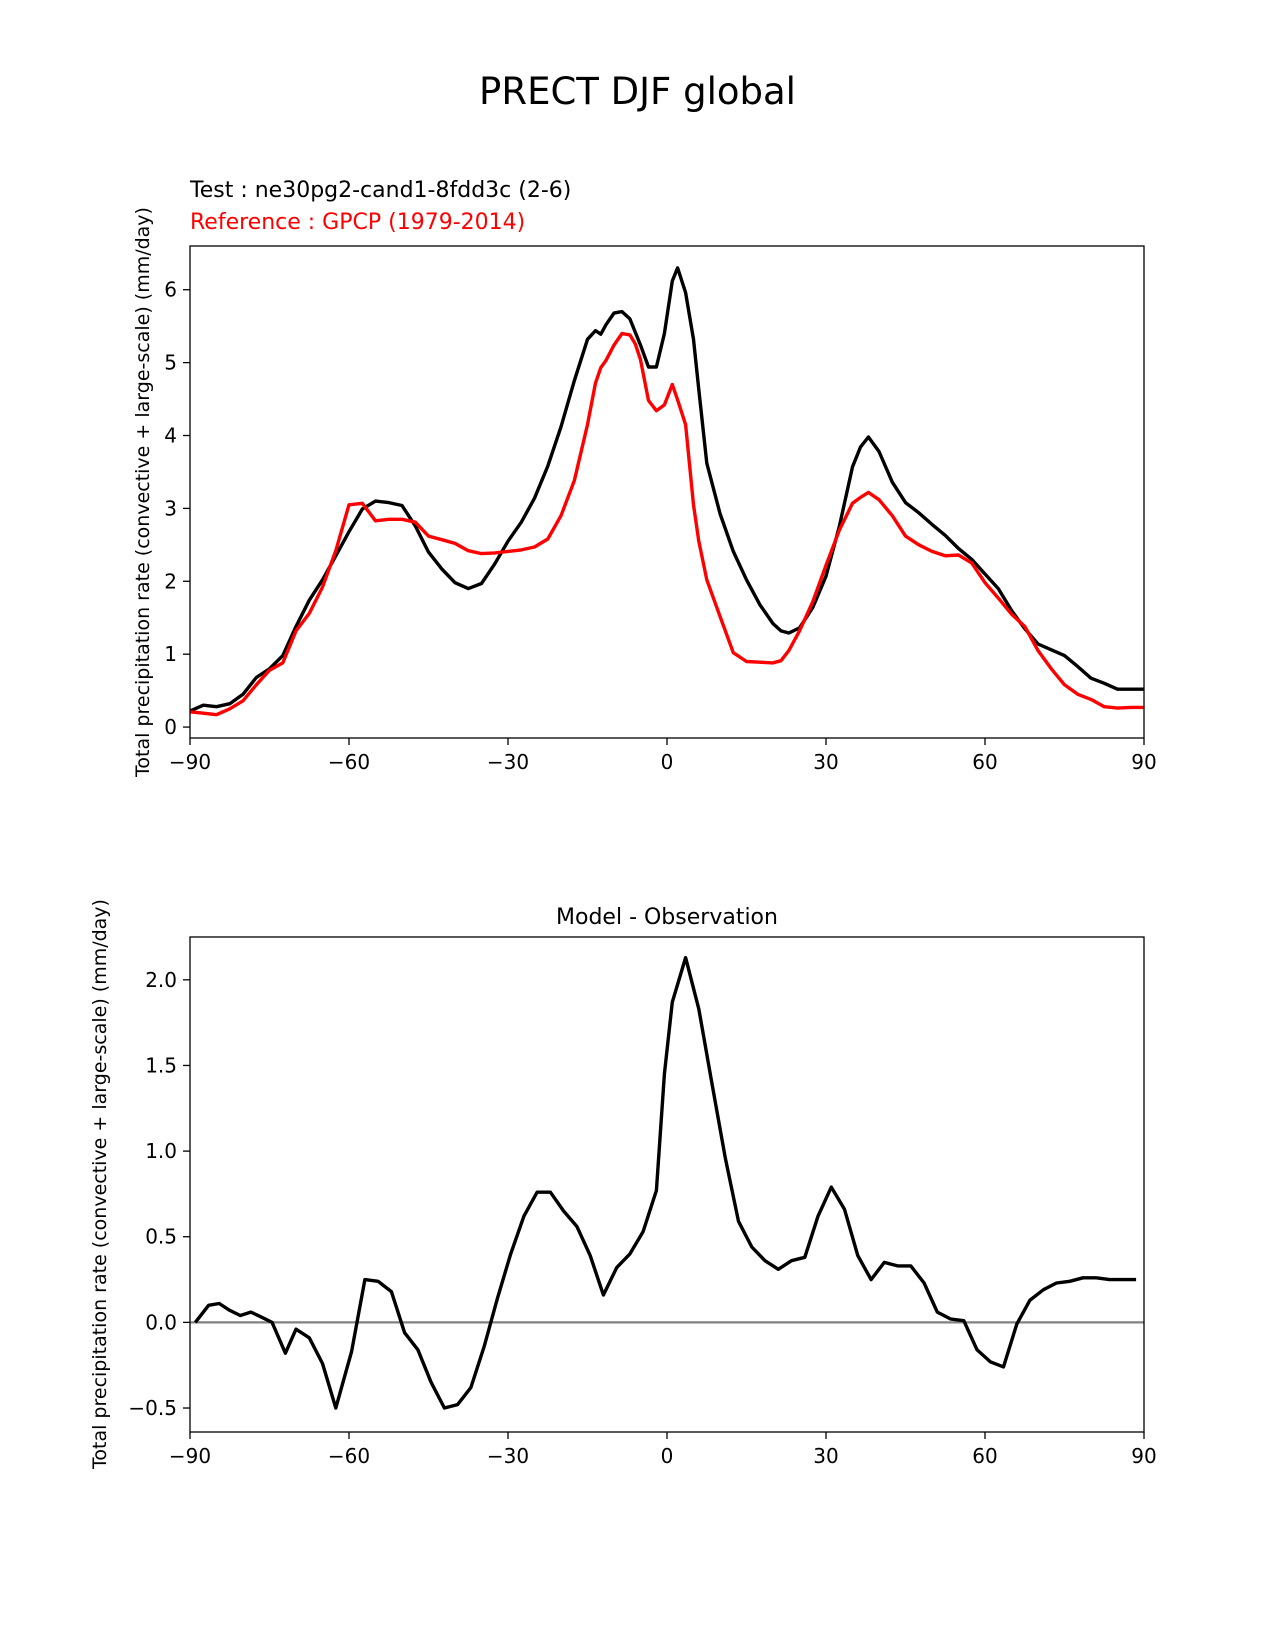 The image size is (1275, 1650). What do you see at coordinates (190, 762) in the screenshot?
I see `x-tick-label-top: −90` at bounding box center [190, 762].